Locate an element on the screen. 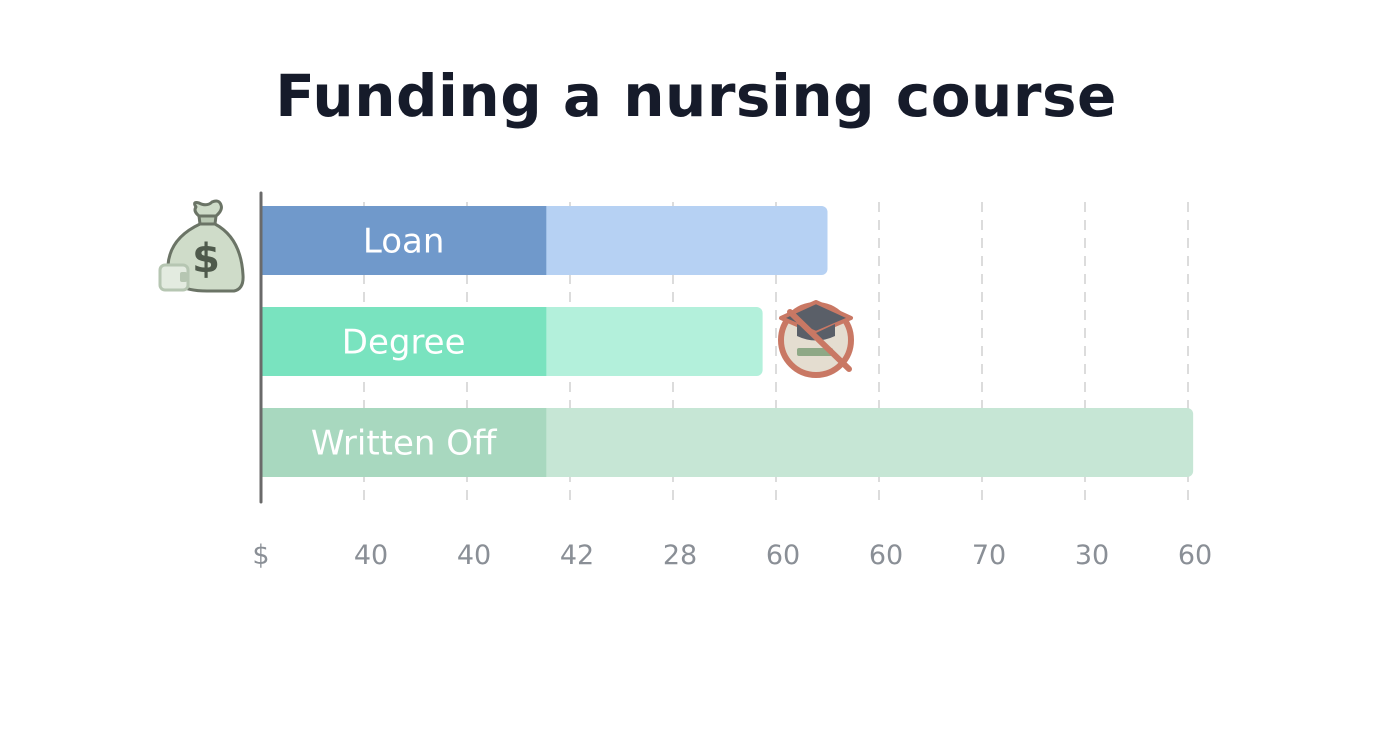 This screenshot has width=1392, height=752. bar-label: Written Off is located at coordinates (404, 444).